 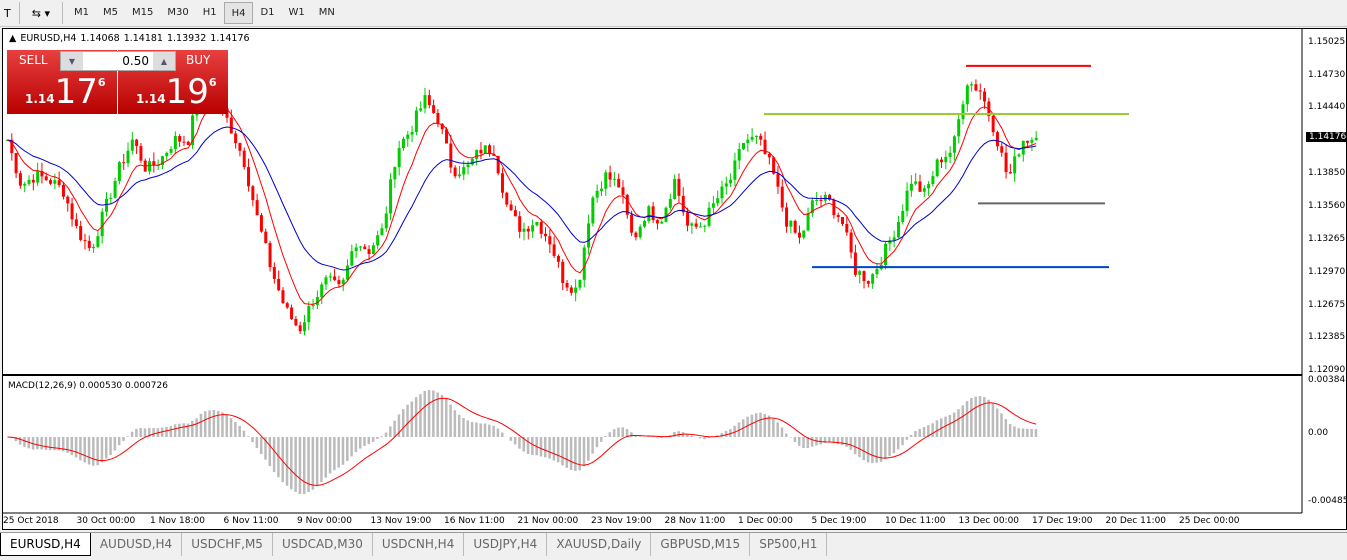 I want to click on timeframe-m1: M1, so click(x=81, y=12).